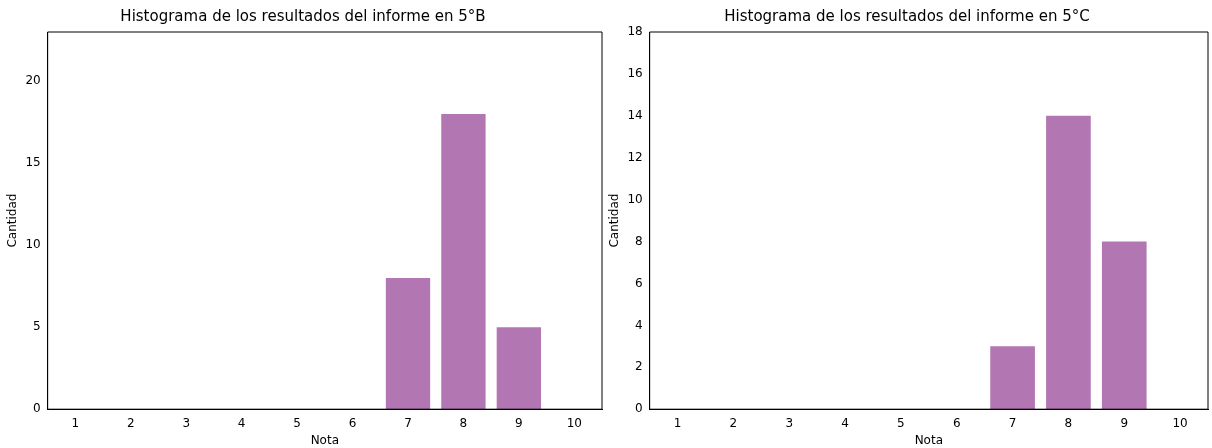  What do you see at coordinates (639, 240) in the screenshot?
I see `y-tick-label: 8` at bounding box center [639, 240].